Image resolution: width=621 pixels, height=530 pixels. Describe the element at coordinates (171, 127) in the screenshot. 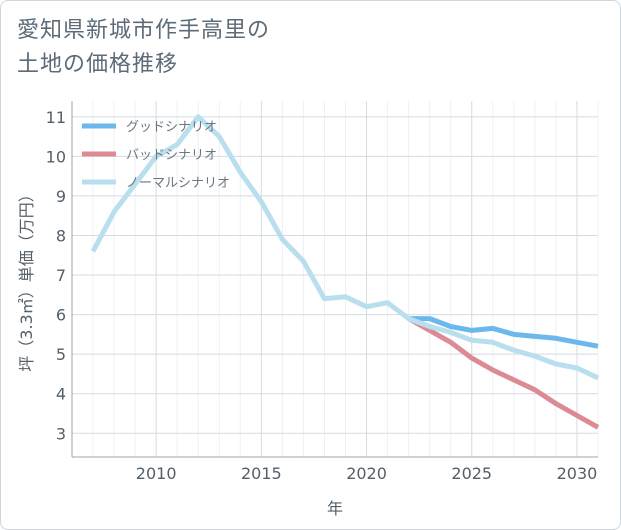

I see `legend-label-1: グッドシナリオ` at that location.